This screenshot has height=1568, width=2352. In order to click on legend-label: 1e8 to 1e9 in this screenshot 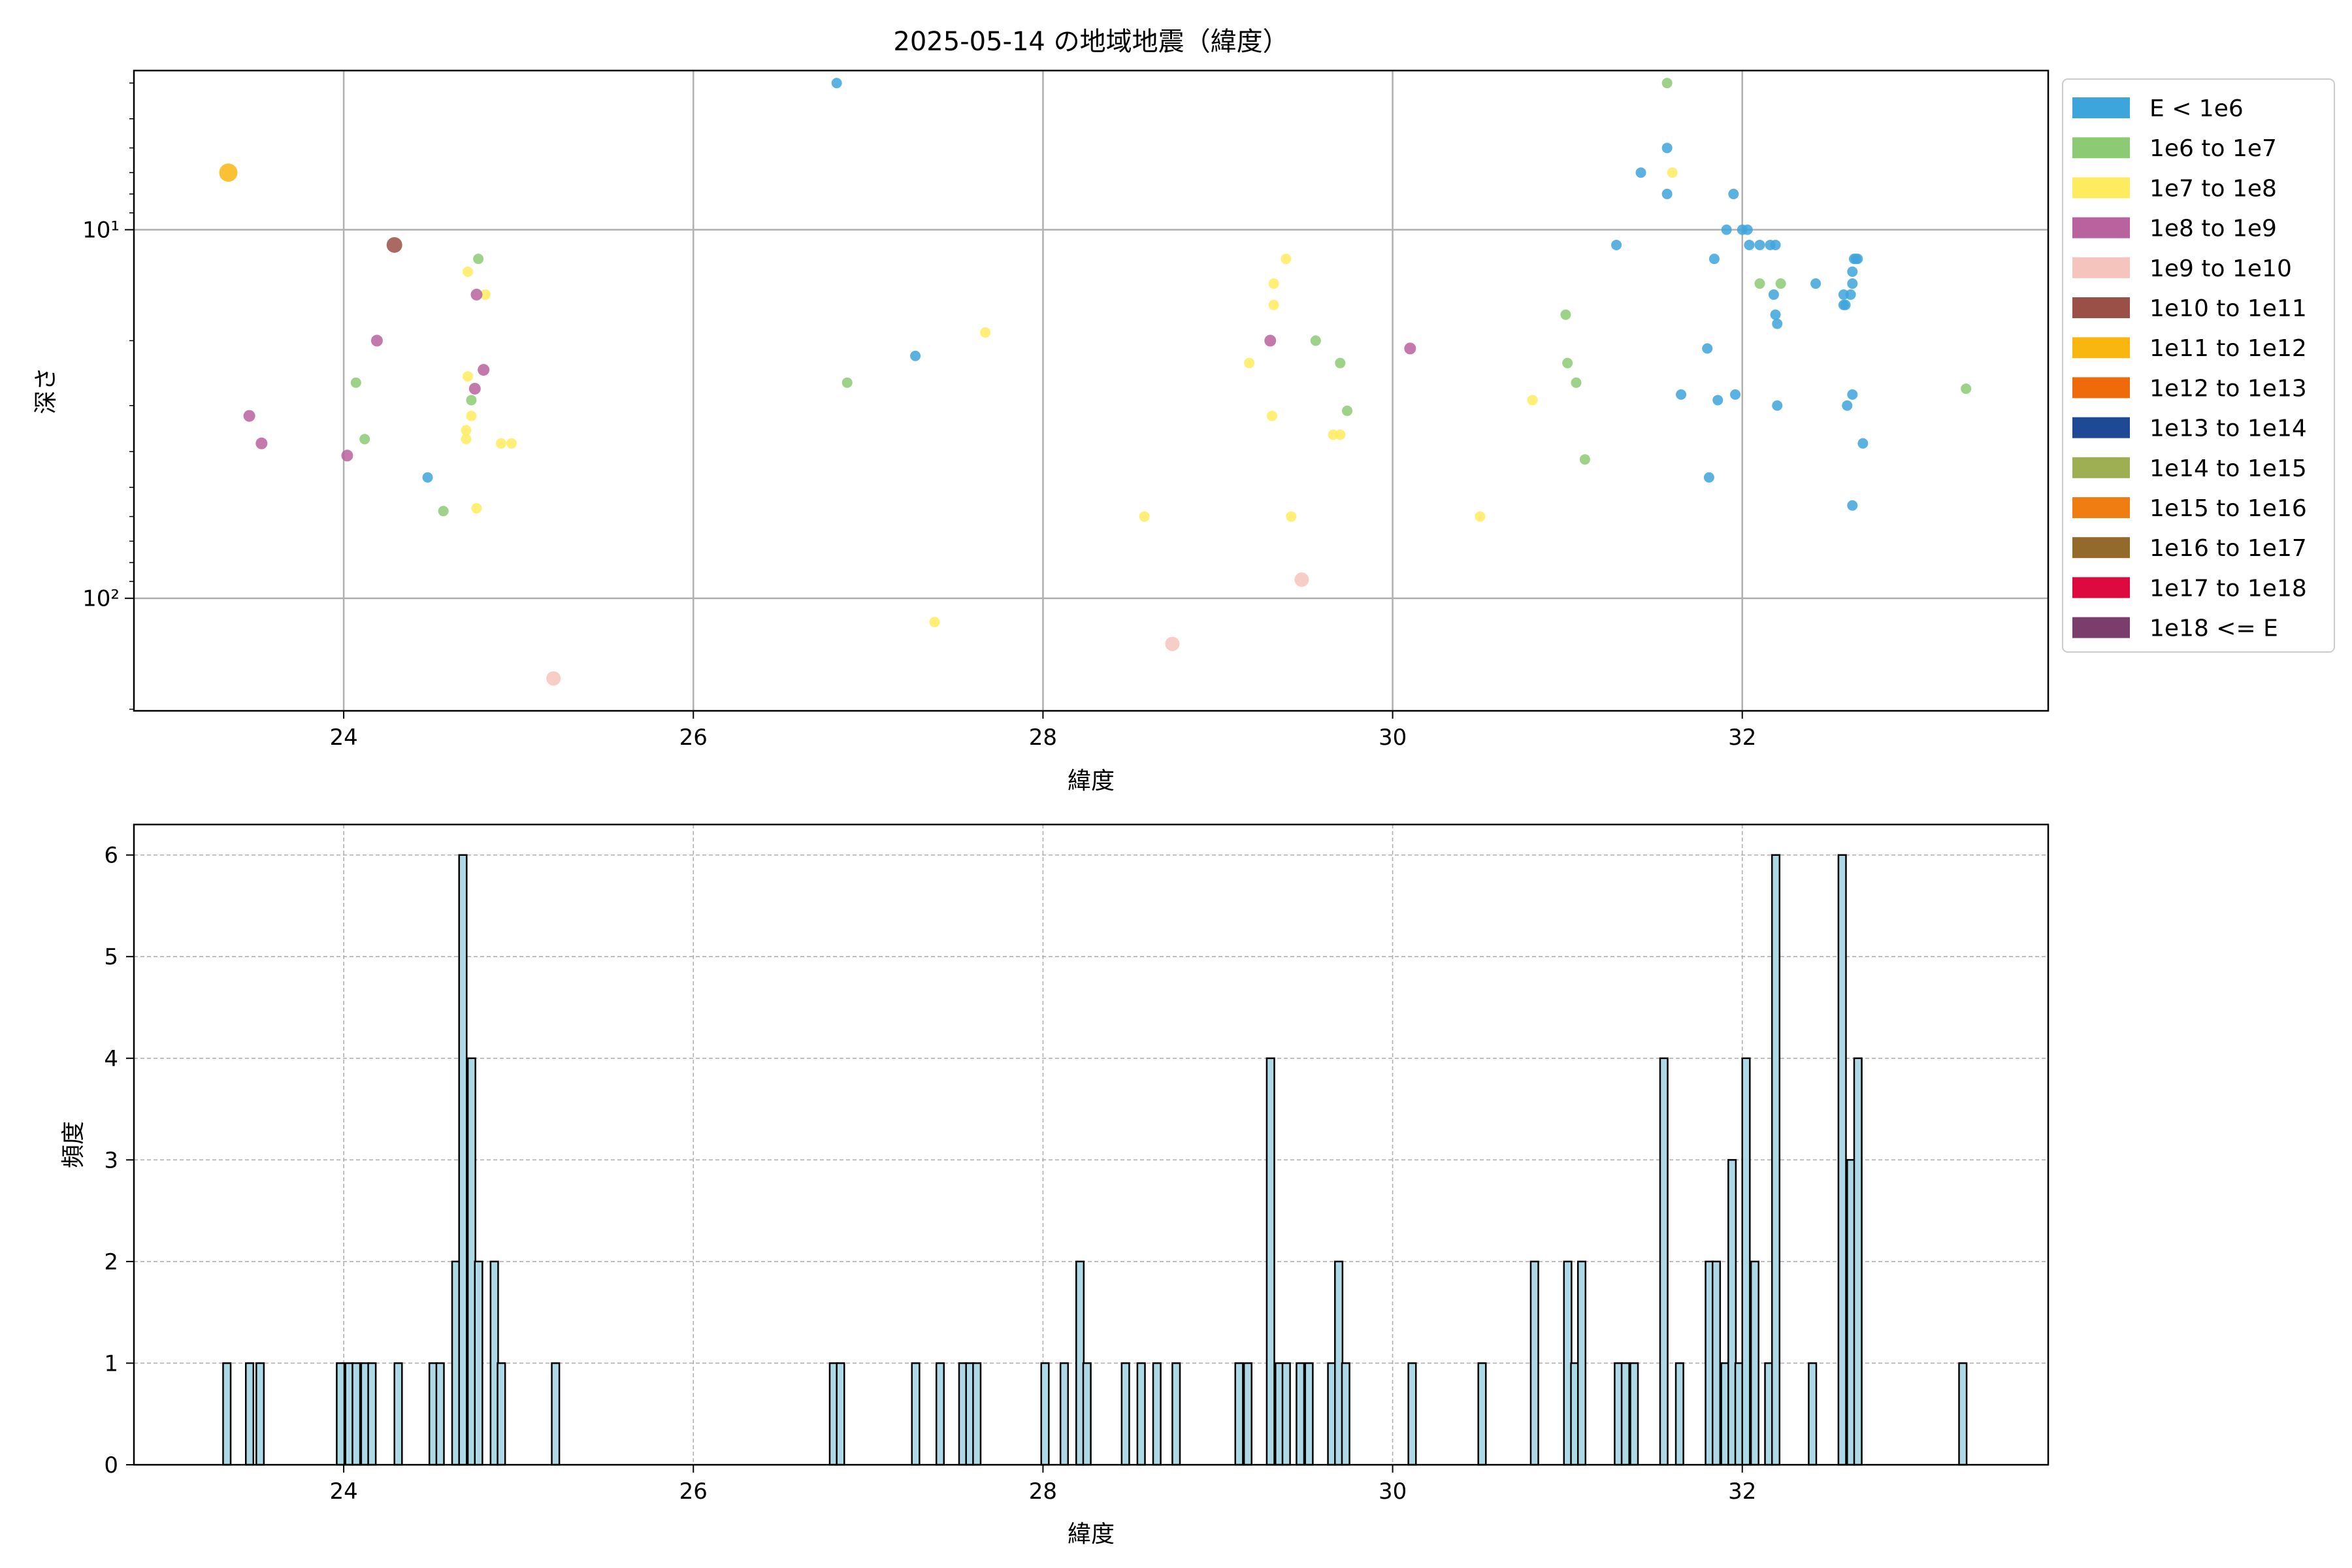, I will do `click(2213, 229)`.